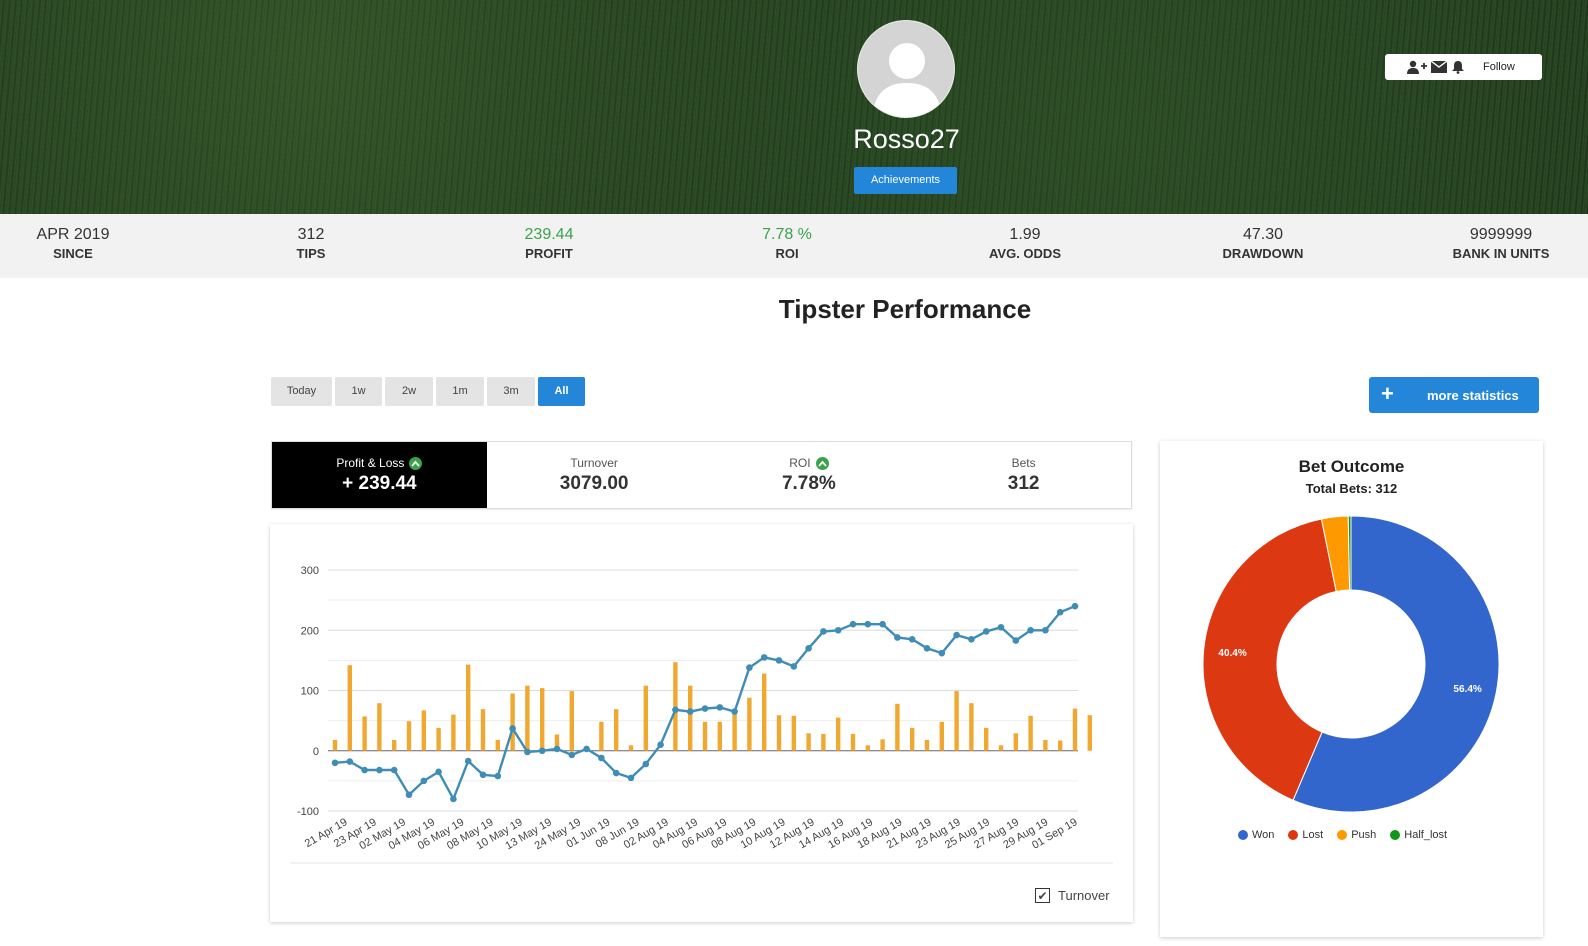 This screenshot has height=946, width=1588. What do you see at coordinates (1263, 234) in the screenshot?
I see `stat-value: 47.30` at bounding box center [1263, 234].